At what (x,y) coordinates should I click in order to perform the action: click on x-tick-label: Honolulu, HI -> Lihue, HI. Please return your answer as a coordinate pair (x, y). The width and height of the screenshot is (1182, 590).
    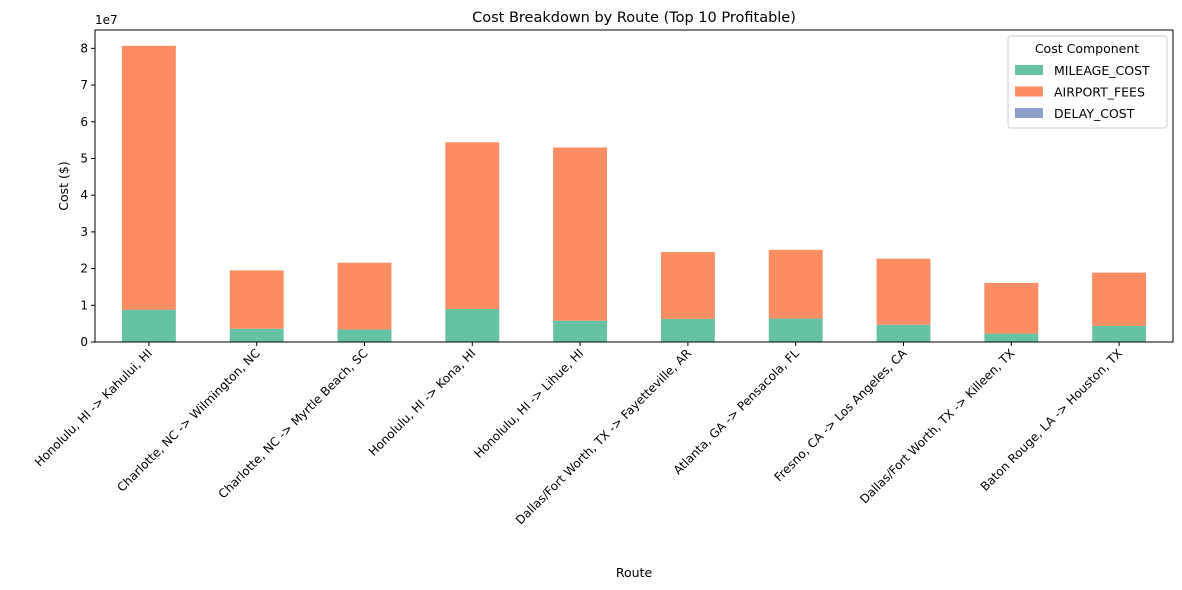
    Looking at the image, I should click on (529, 403).